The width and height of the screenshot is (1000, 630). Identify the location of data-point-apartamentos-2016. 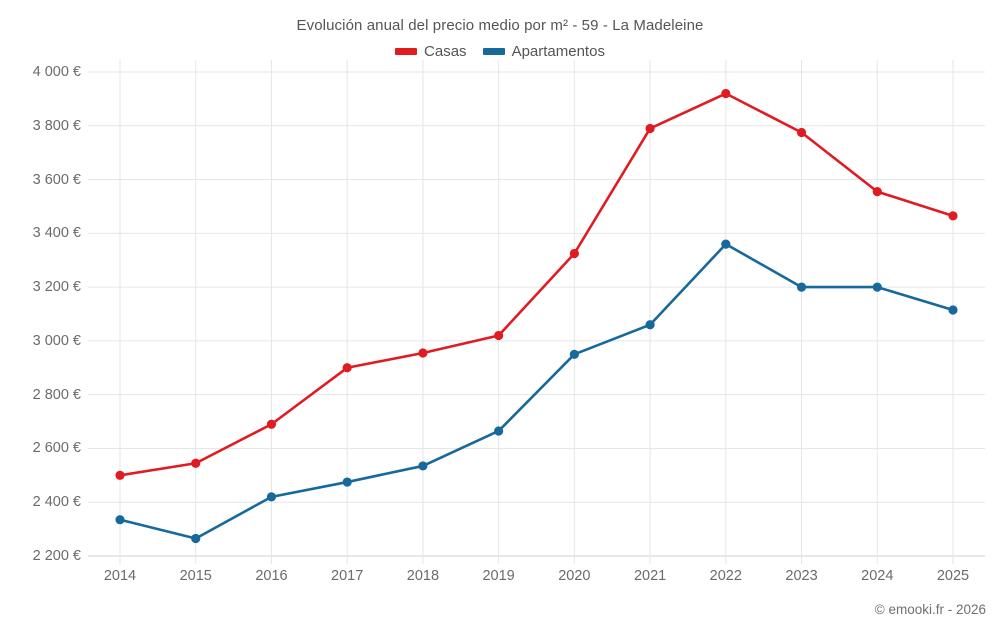
(271, 497).